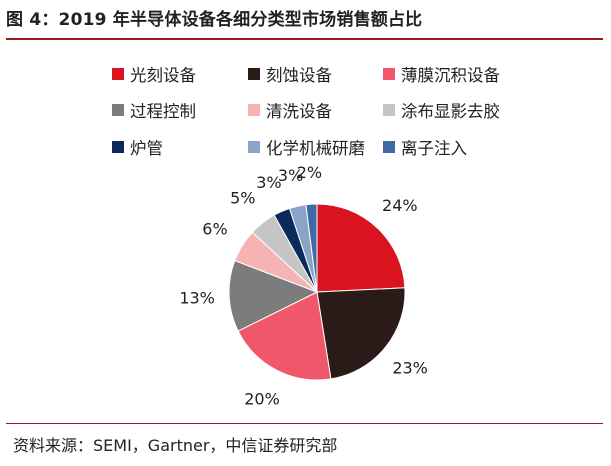 The image size is (611, 466). Describe the element at coordinates (450, 75) in the screenshot. I see `legend-label: 薄膜沉积设备` at that location.